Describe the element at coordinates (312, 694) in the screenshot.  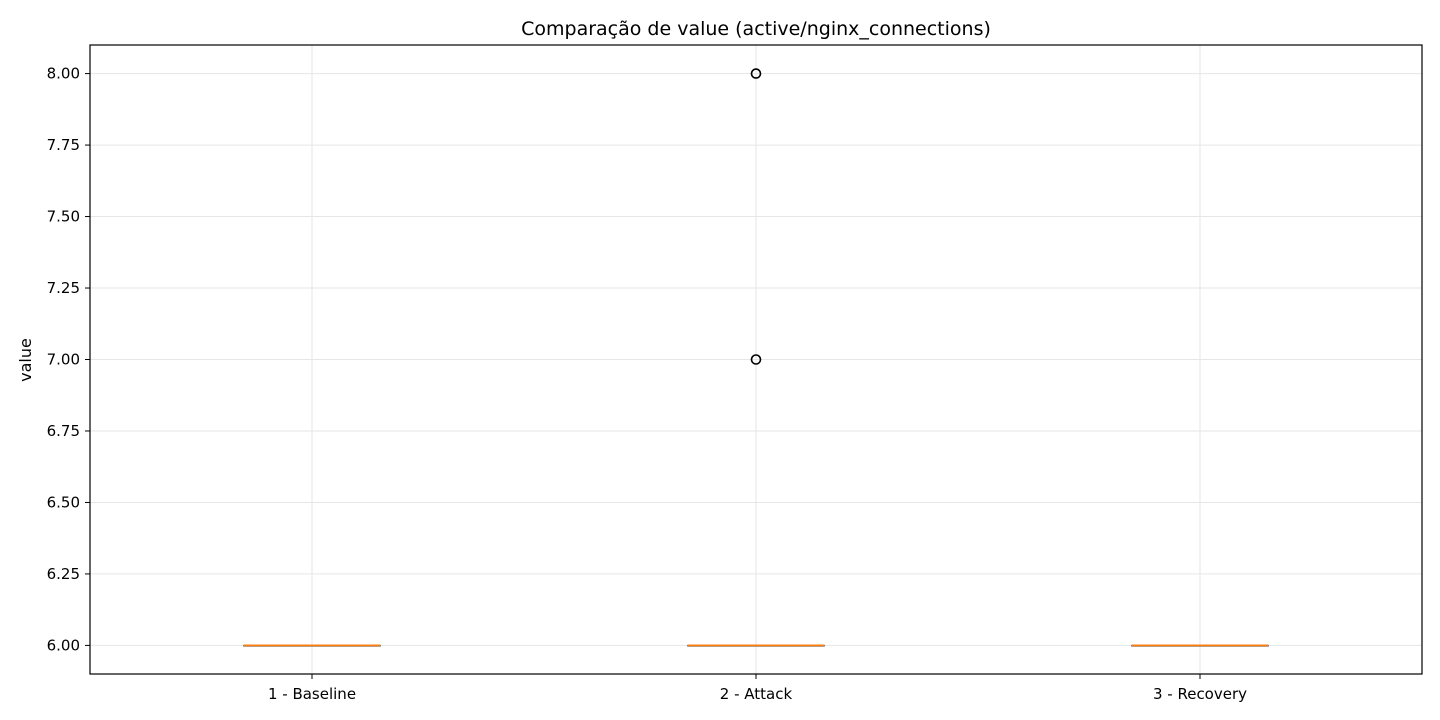
I see `x-tick-label: 1 - Baseline` at that location.